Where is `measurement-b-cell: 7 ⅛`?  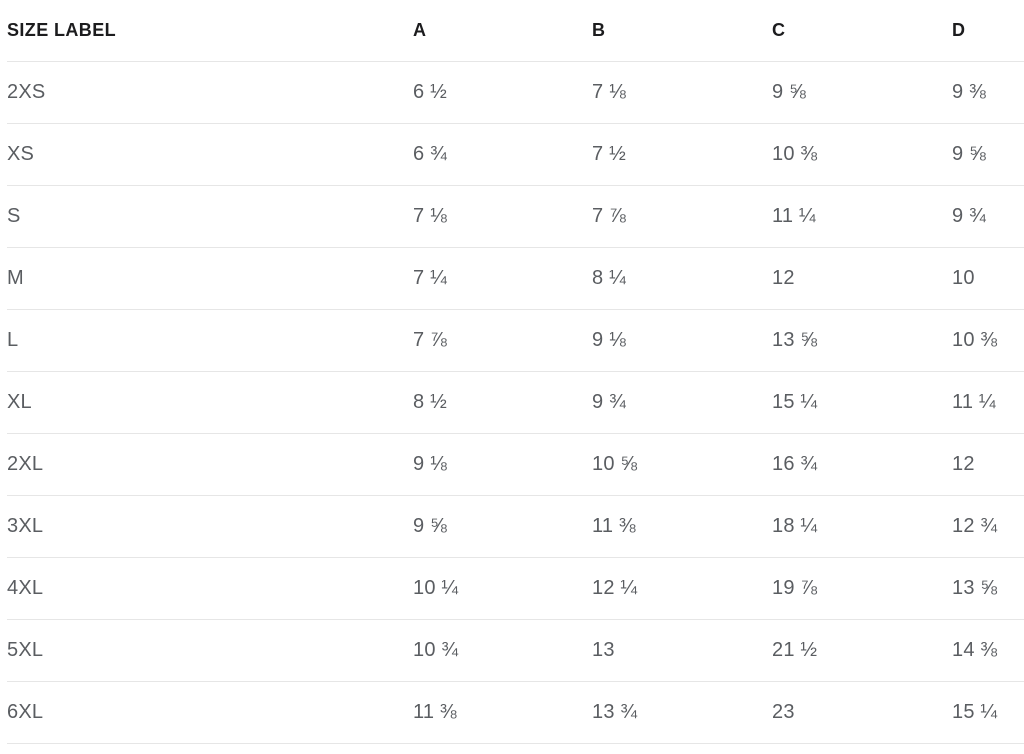 measurement-b-cell: 7 ⅛ is located at coordinates (682, 92).